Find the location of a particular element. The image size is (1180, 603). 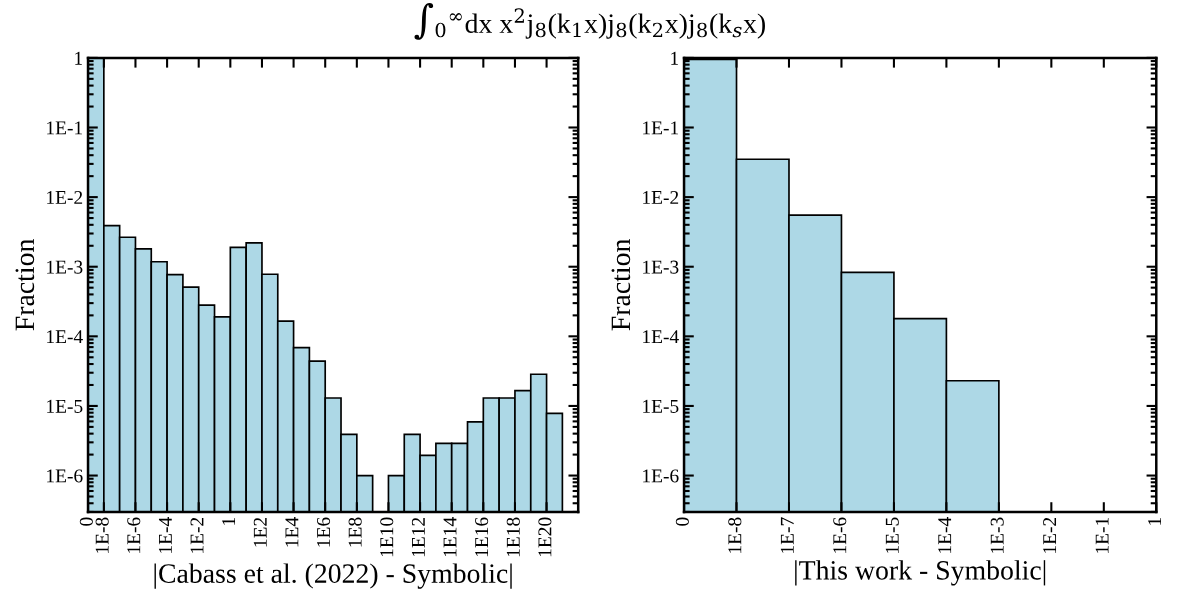

x-axis-title: |This work - Symbolic| is located at coordinates (920, 573).